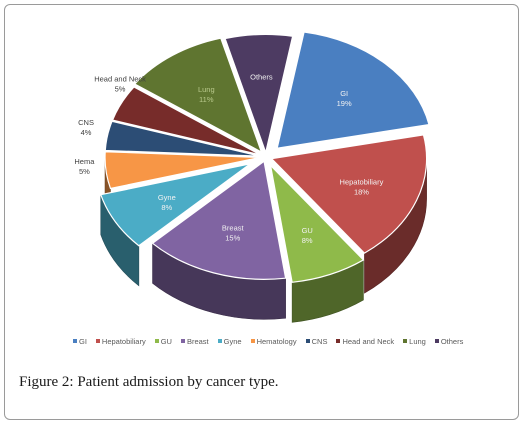  I want to click on figure-caption-text: Patient admission by cancer type., so click(176, 382).